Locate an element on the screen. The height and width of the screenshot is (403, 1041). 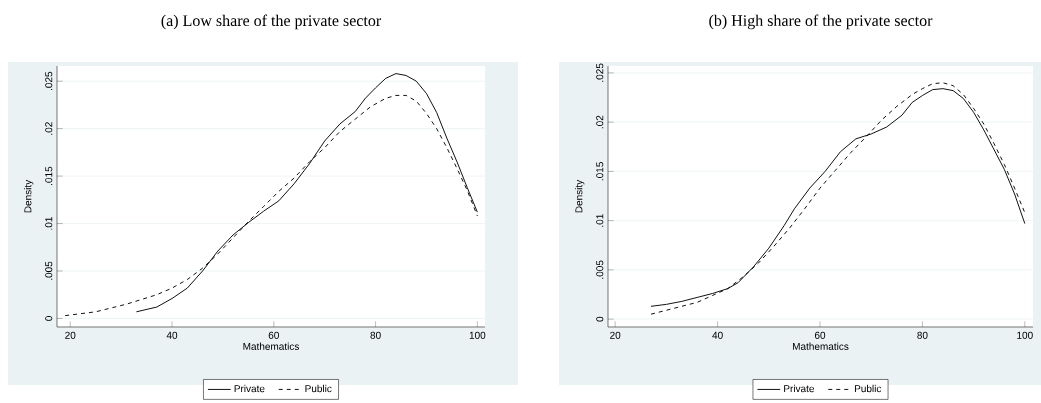
chart-title: (a) Low share of the private sector is located at coordinates (271, 22).